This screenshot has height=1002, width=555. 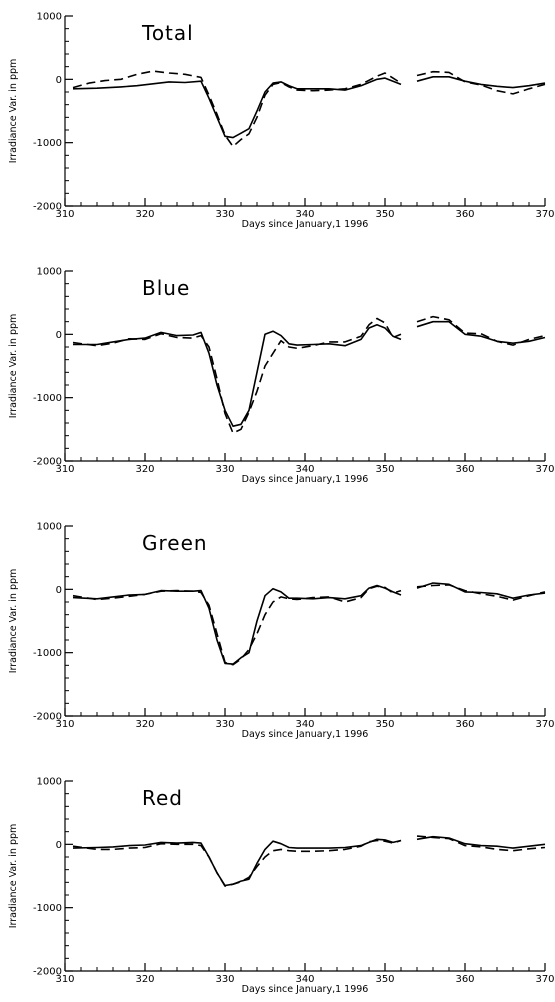 What do you see at coordinates (167, 33) in the screenshot?
I see `panel-title: Total` at bounding box center [167, 33].